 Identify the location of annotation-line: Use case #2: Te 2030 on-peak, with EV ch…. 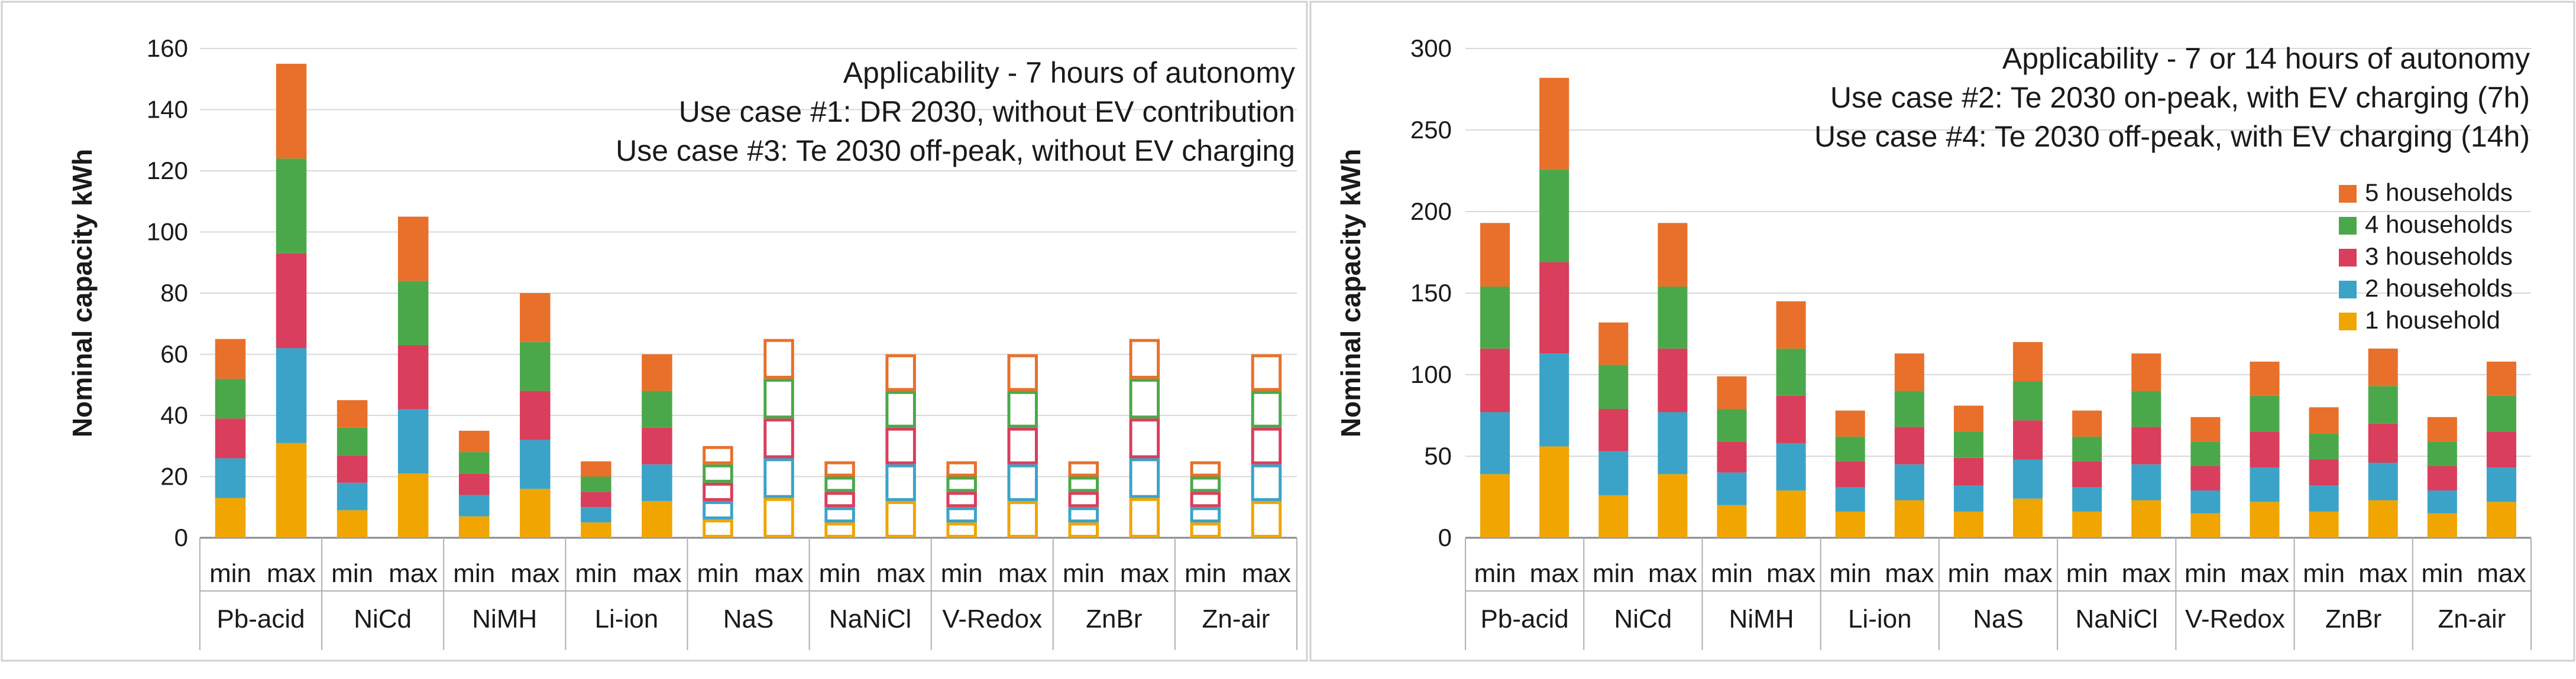
(2180, 98).